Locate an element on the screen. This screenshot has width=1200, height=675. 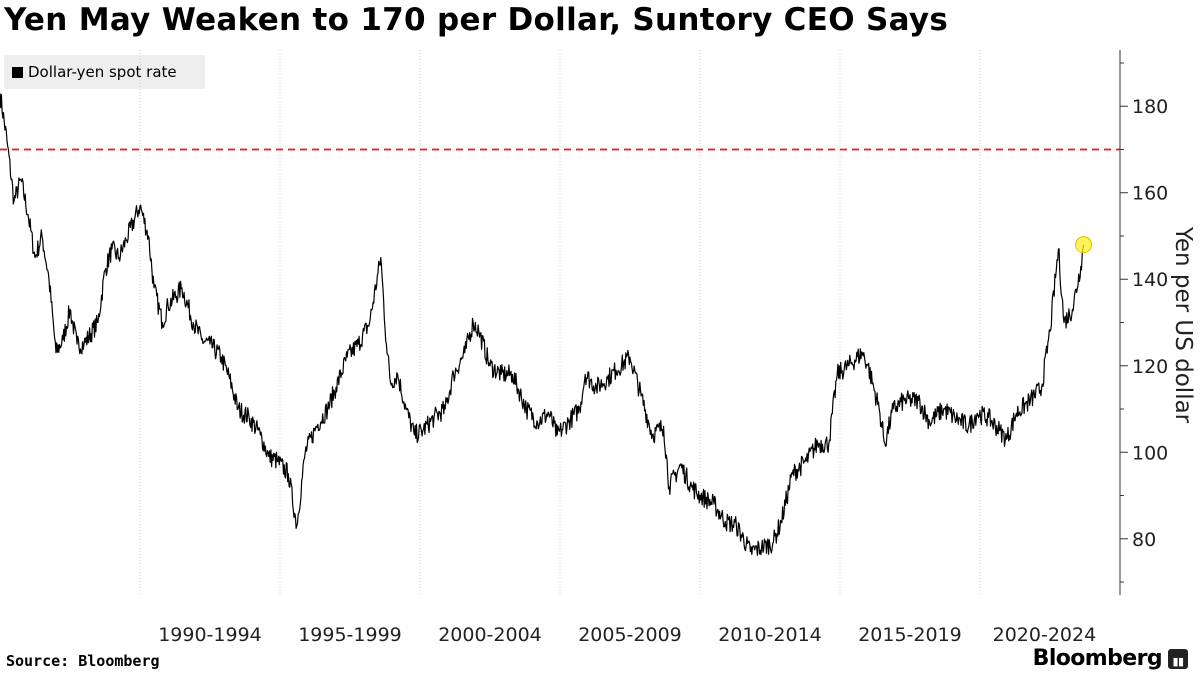
legend-label: Dollar-yen spot rate is located at coordinates (102, 72).